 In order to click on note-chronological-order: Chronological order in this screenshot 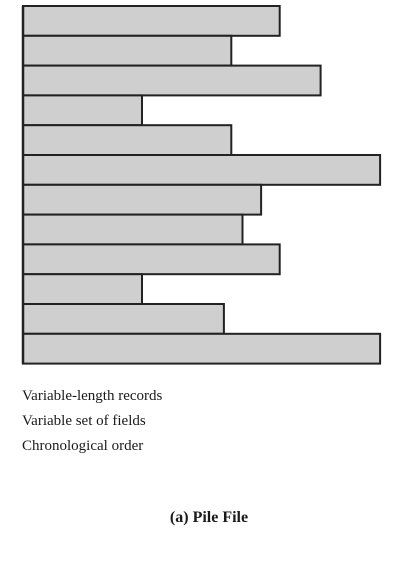, I will do `click(83, 446)`.